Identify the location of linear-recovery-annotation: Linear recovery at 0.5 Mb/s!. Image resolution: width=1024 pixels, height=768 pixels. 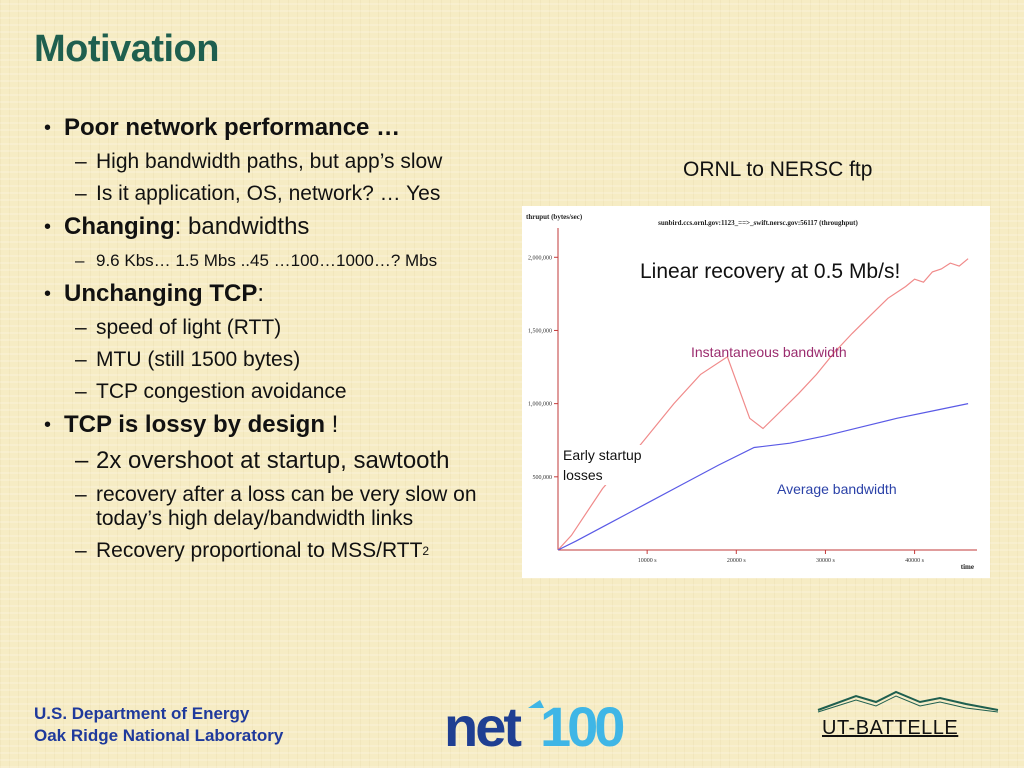
(770, 271).